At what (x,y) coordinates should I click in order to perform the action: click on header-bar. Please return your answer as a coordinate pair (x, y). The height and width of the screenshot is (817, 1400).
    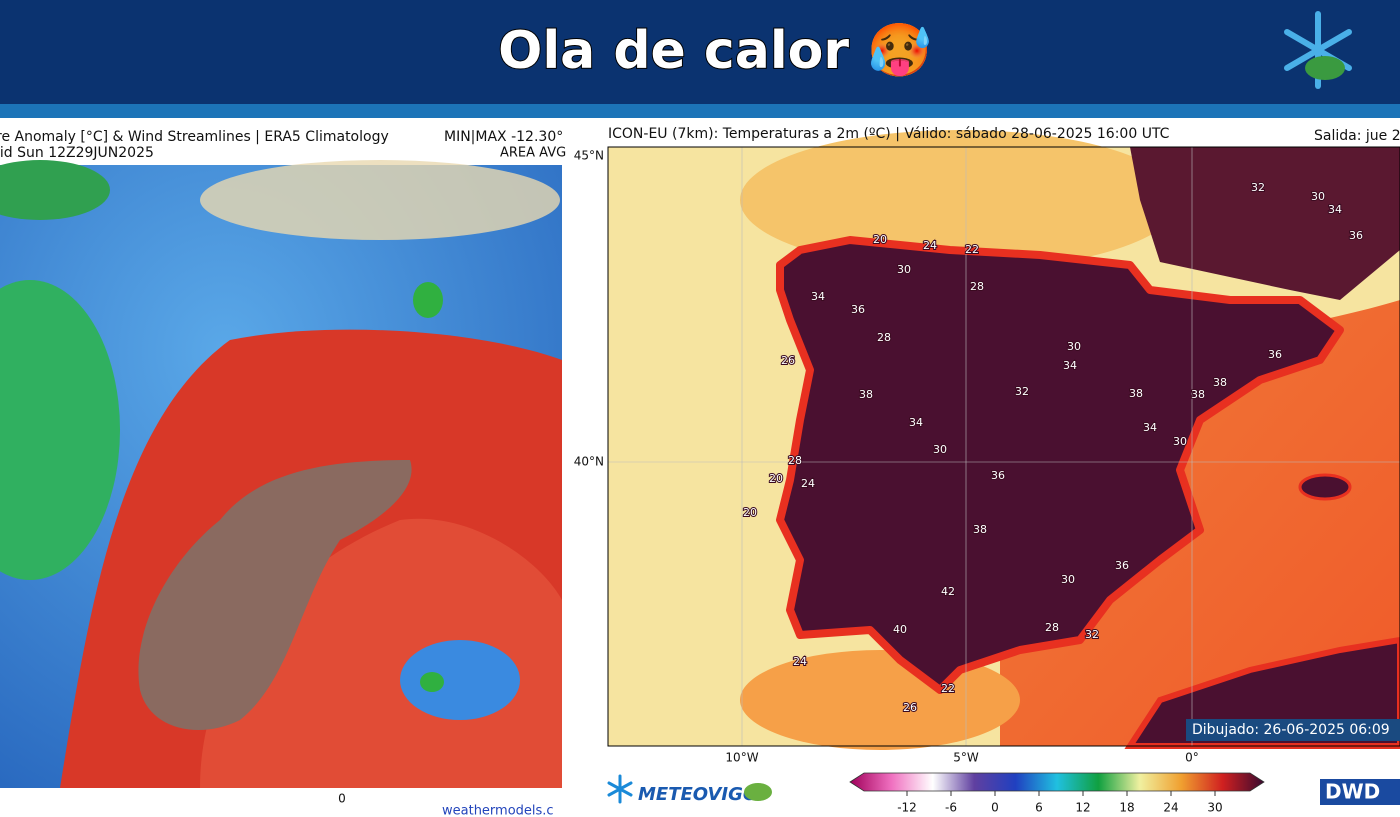
    Looking at the image, I should click on (700, 52).